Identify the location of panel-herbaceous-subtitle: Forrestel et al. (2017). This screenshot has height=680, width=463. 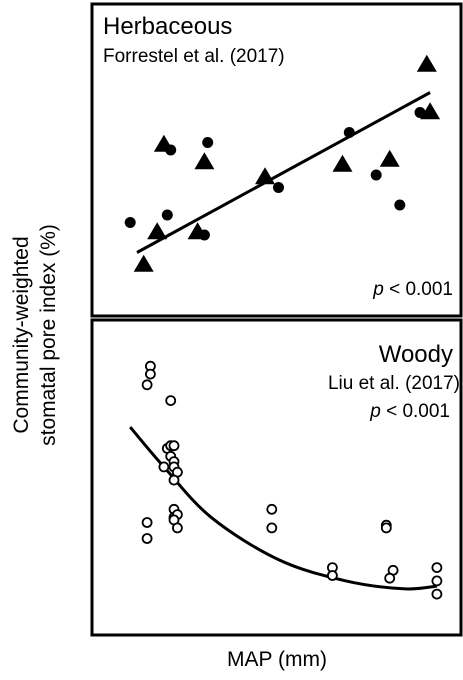
(194, 56).